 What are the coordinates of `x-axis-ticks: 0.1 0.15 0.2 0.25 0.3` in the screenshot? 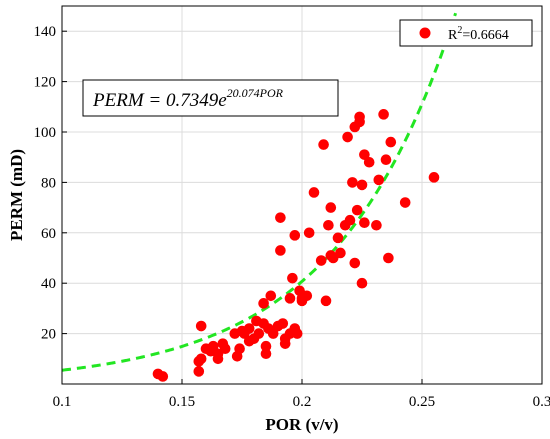 It's located at (301, 394).